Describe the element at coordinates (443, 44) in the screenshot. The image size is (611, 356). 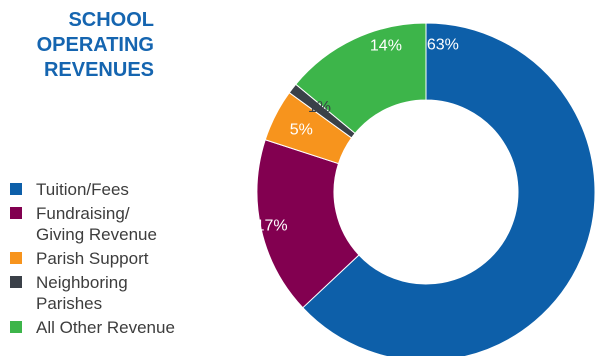
I see `slice-label-tuition-fees: 63%` at that location.